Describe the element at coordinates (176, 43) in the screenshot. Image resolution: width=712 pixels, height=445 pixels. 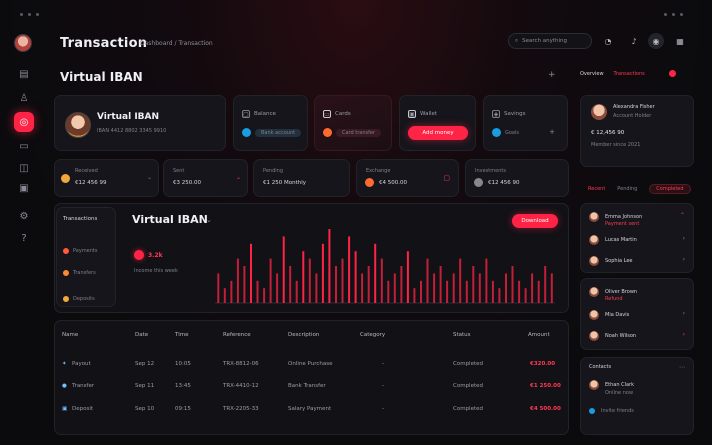
I see `breadcrumb: Dashboard / Transaction` at that location.